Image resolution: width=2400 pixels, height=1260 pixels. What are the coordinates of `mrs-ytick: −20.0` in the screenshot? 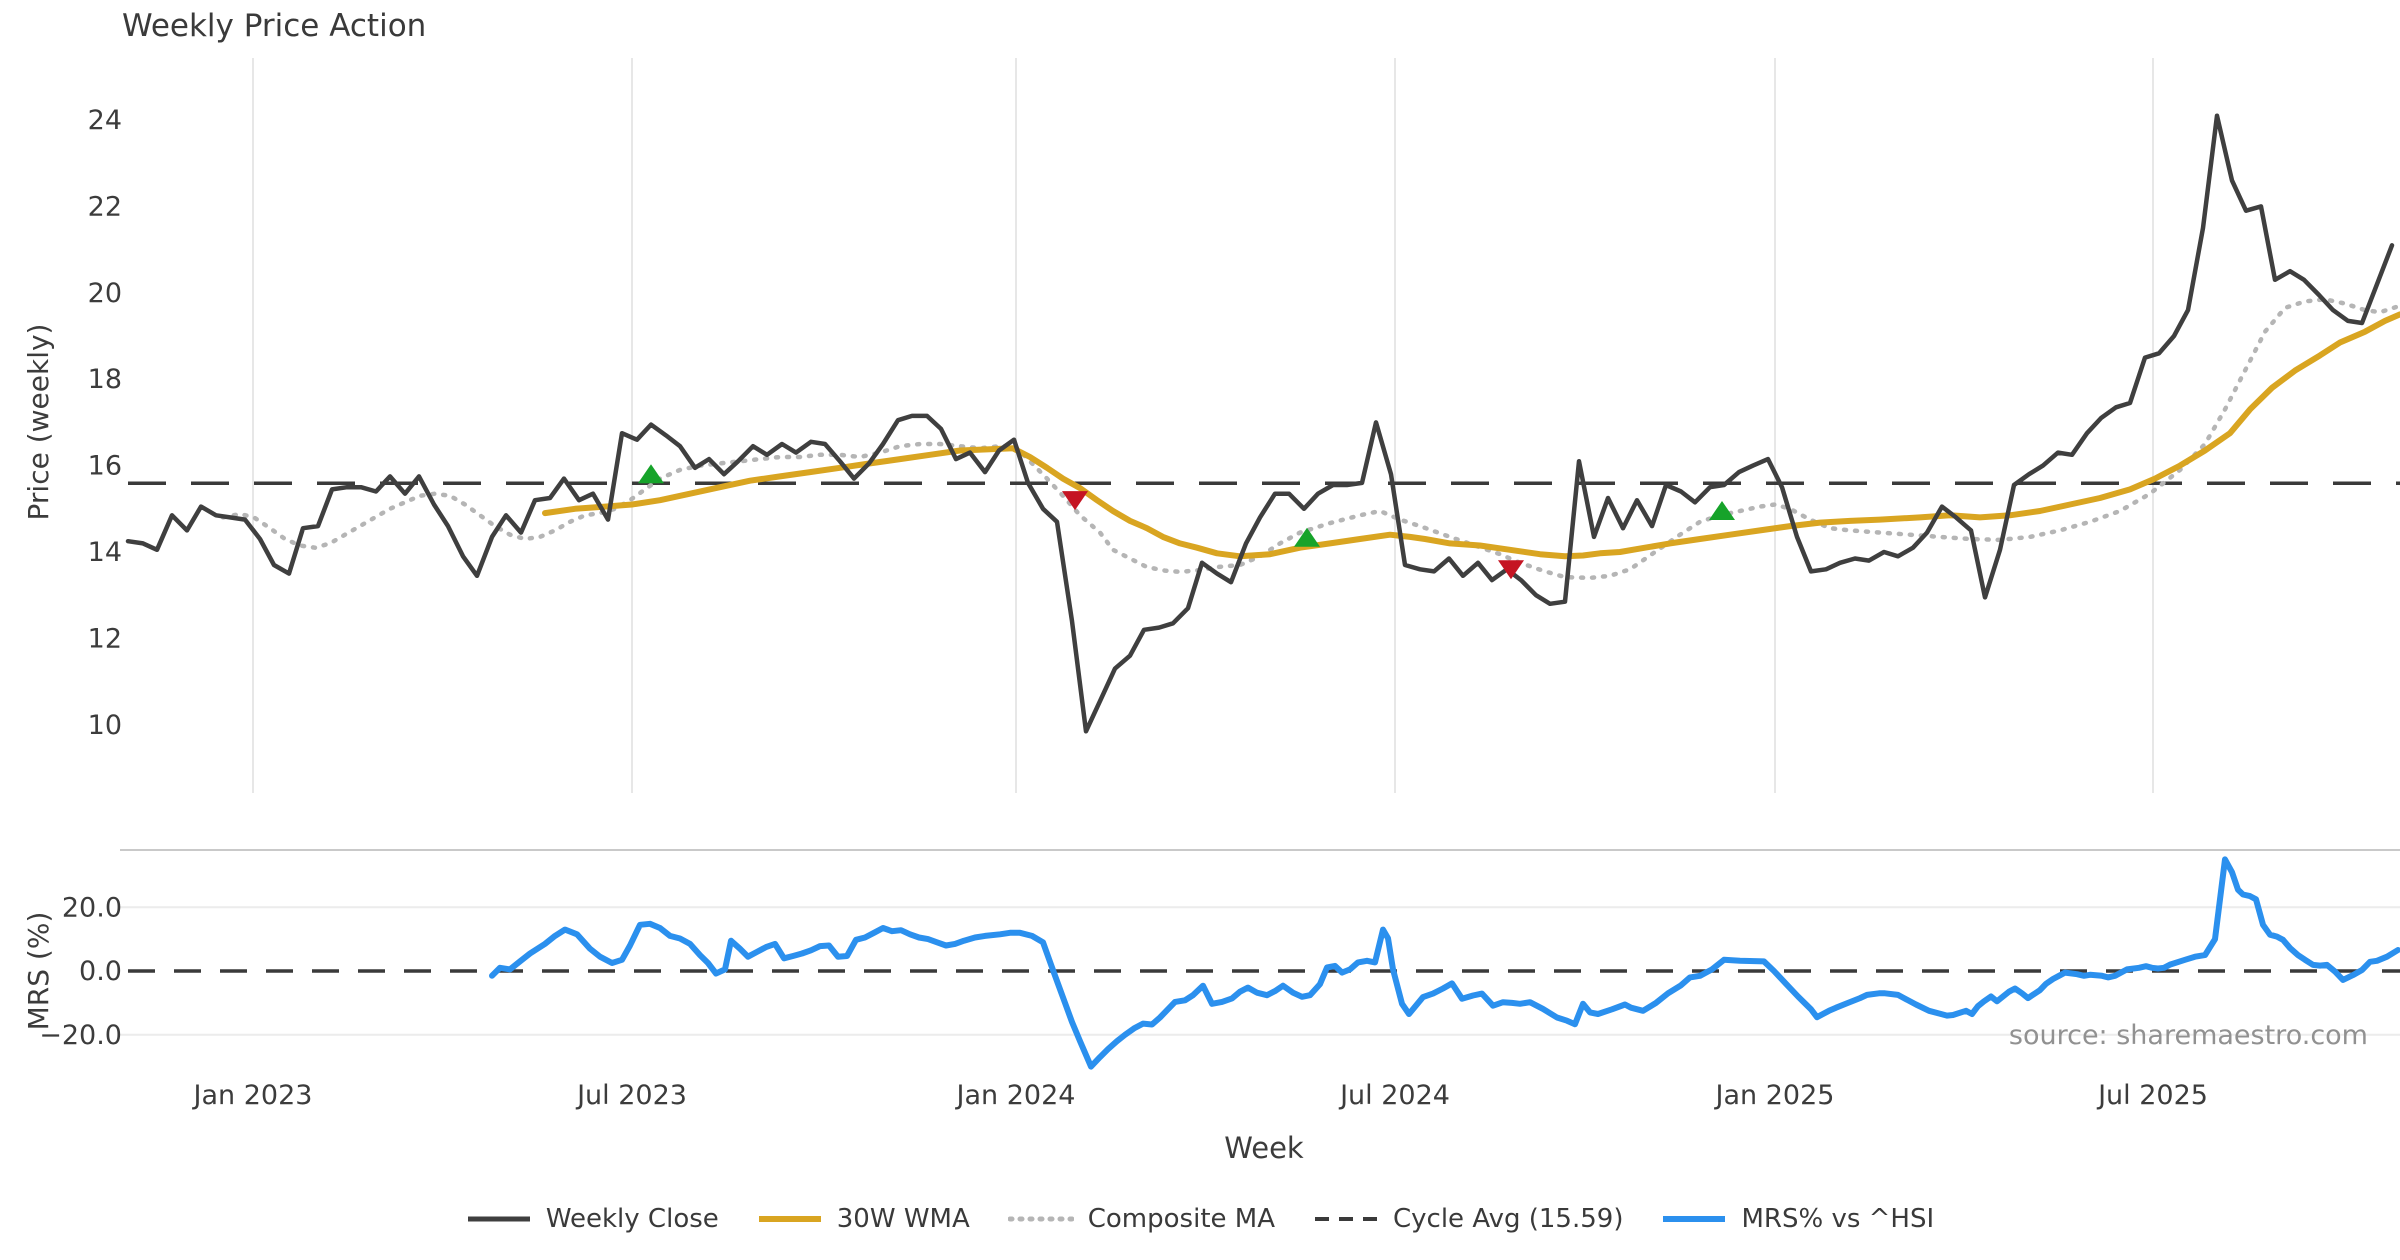 It's located at (80, 1035).